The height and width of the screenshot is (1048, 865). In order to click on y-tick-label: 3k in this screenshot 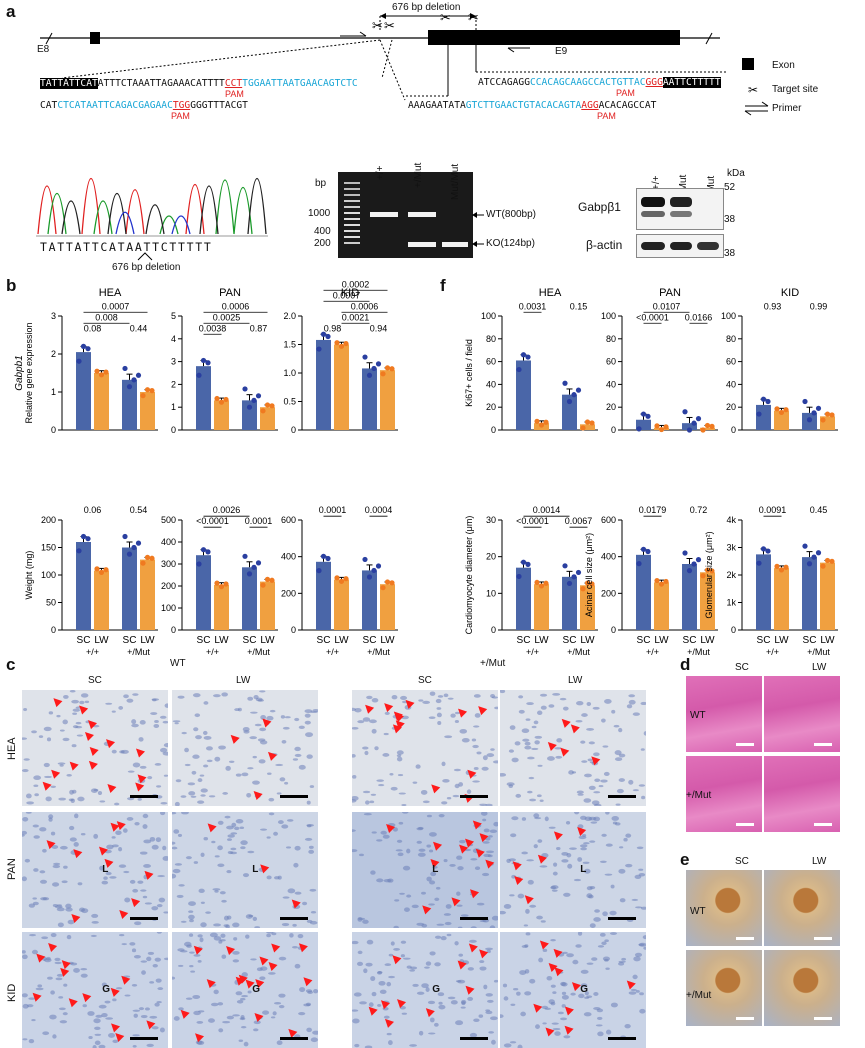, I will do `click(731, 548)`.